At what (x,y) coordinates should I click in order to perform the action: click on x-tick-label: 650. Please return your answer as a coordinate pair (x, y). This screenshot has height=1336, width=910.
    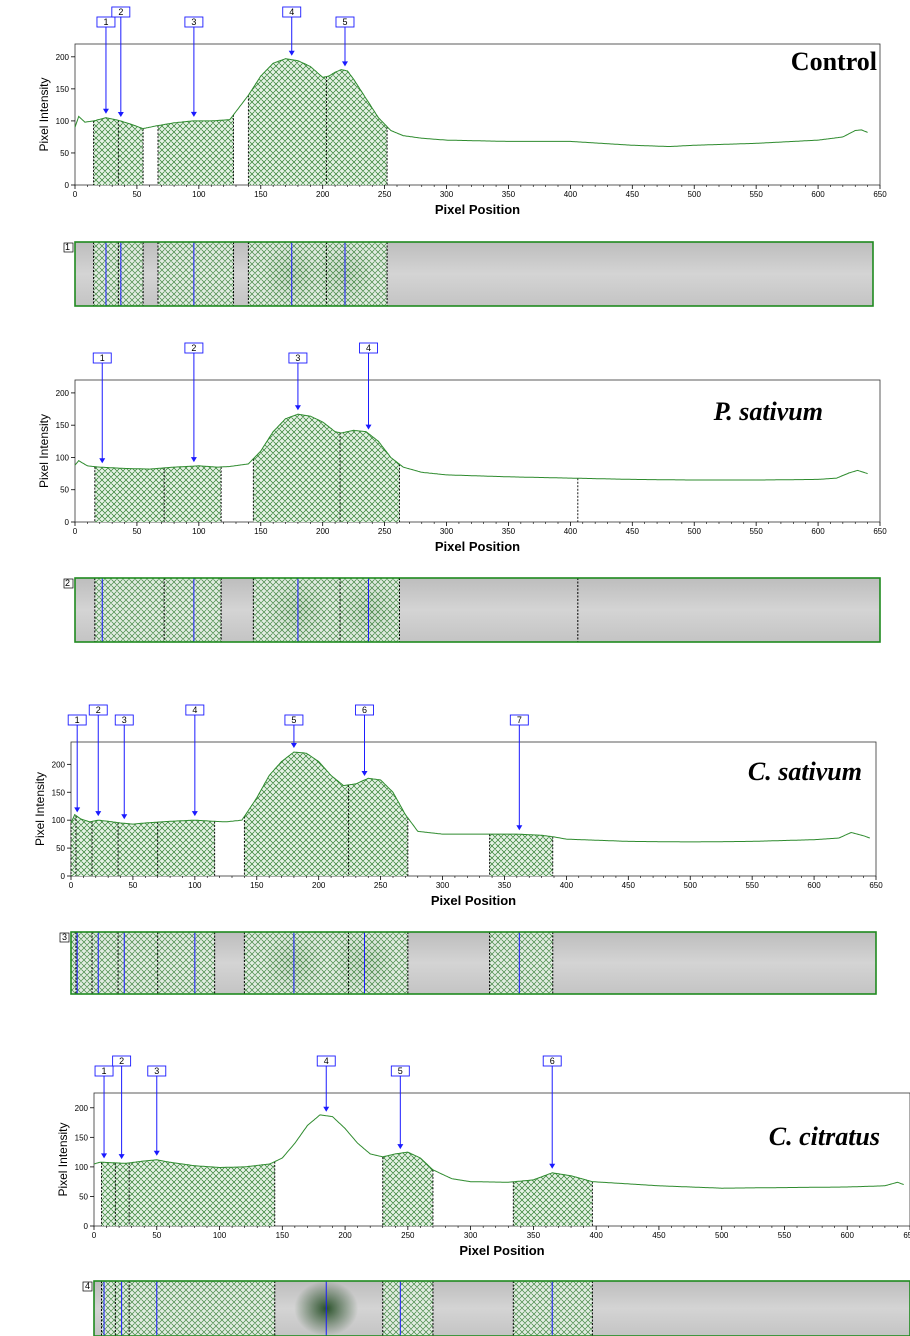
    Looking at the image, I should click on (880, 194).